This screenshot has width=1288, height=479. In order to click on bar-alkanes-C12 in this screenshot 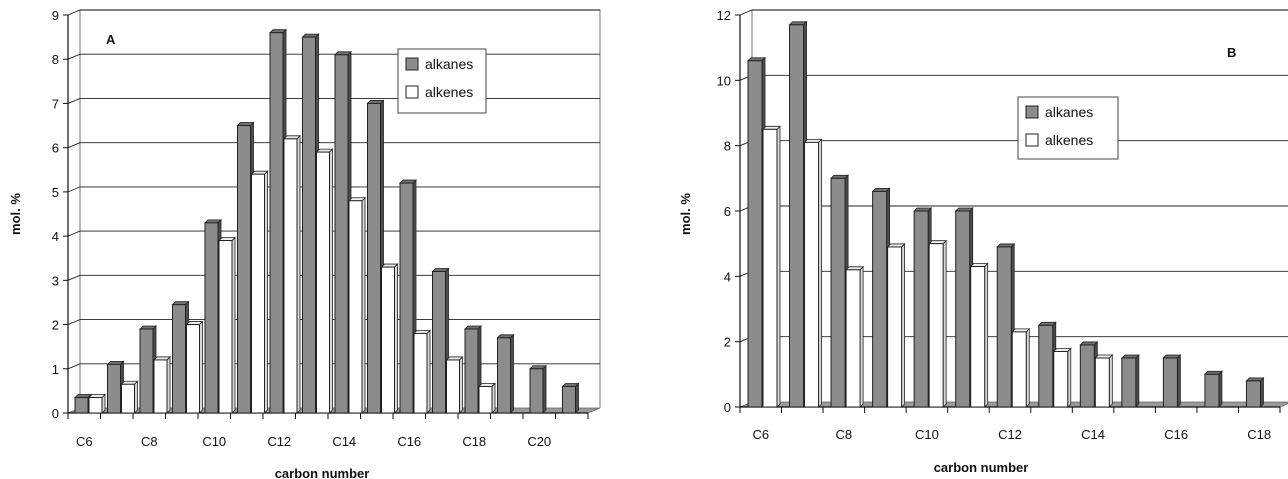, I will do `click(1006, 325)`.